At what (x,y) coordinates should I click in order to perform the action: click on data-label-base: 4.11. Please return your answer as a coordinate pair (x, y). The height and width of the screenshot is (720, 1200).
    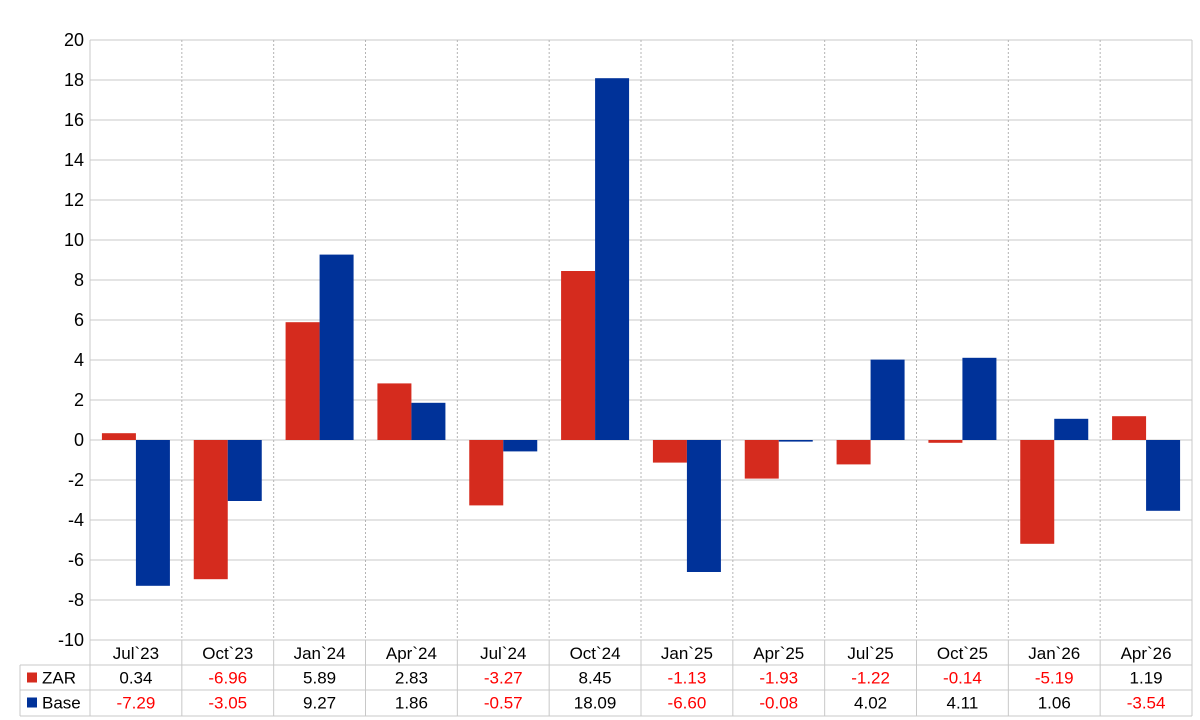
    Looking at the image, I should click on (963, 703).